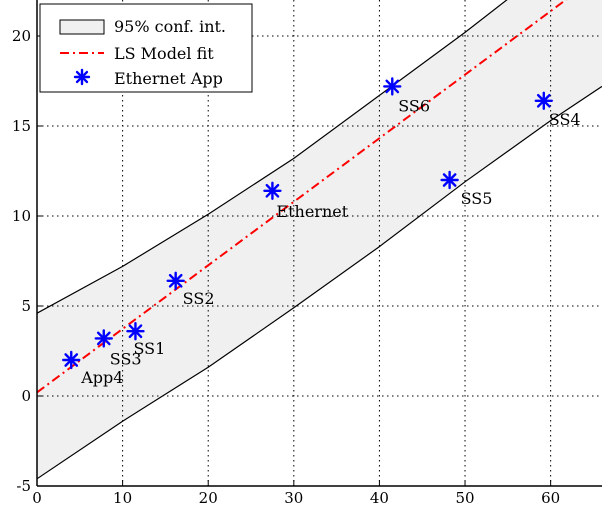 Image resolution: width=602 pixels, height=509 pixels. Describe the element at coordinates (392, 86) in the screenshot. I see `data-point-ss6` at that location.